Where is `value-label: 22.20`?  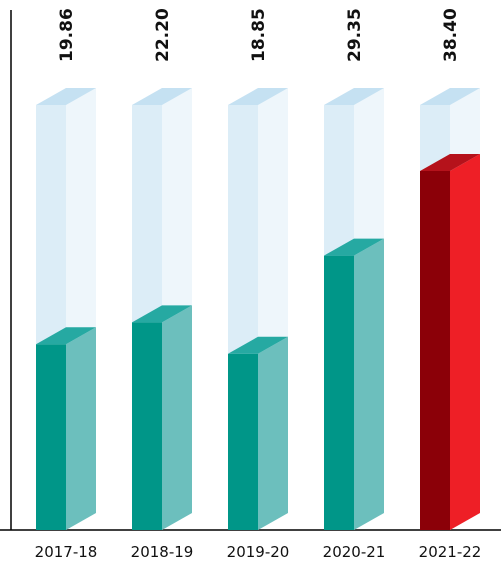
value-label: 22.20 is located at coordinates (163, 35).